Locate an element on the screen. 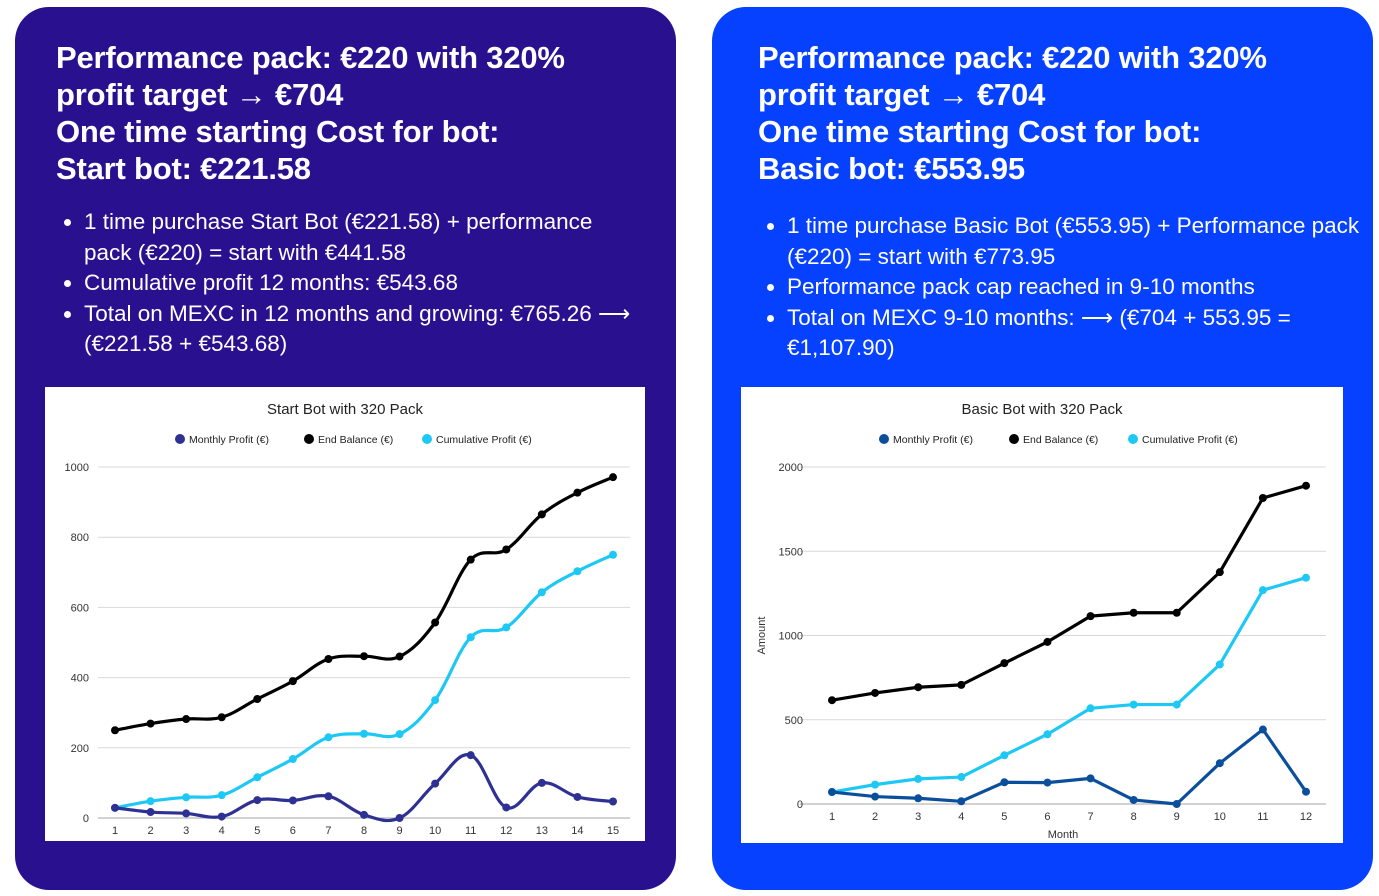  chart-title: Basic Bot with 320 Pack is located at coordinates (1042, 409).